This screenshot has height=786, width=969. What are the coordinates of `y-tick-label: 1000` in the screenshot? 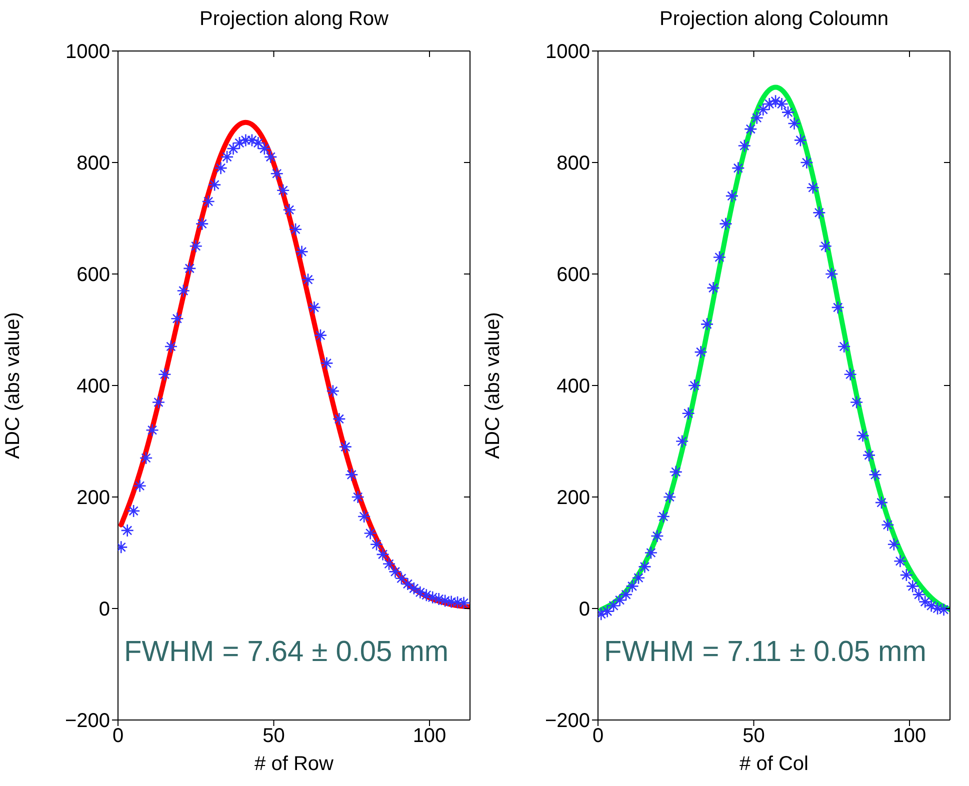 It's located at (568, 52).